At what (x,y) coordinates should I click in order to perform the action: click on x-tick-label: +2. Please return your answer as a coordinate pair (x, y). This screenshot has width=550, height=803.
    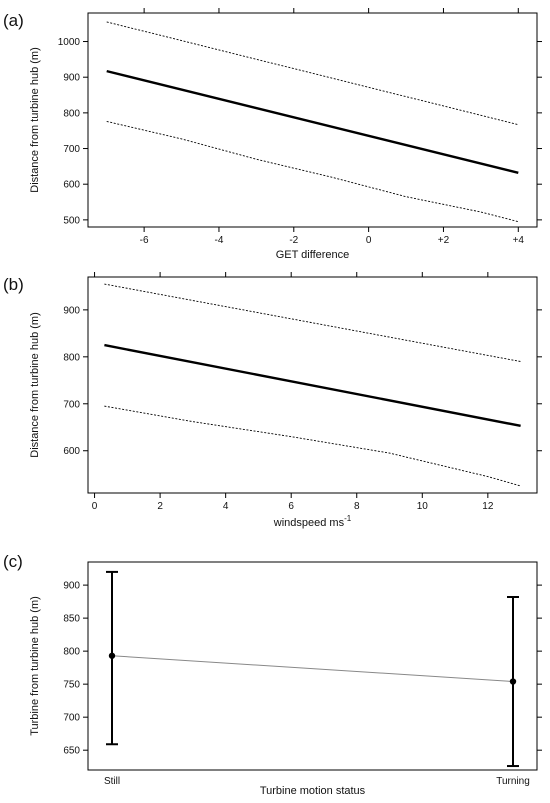
    Looking at the image, I should click on (444, 240).